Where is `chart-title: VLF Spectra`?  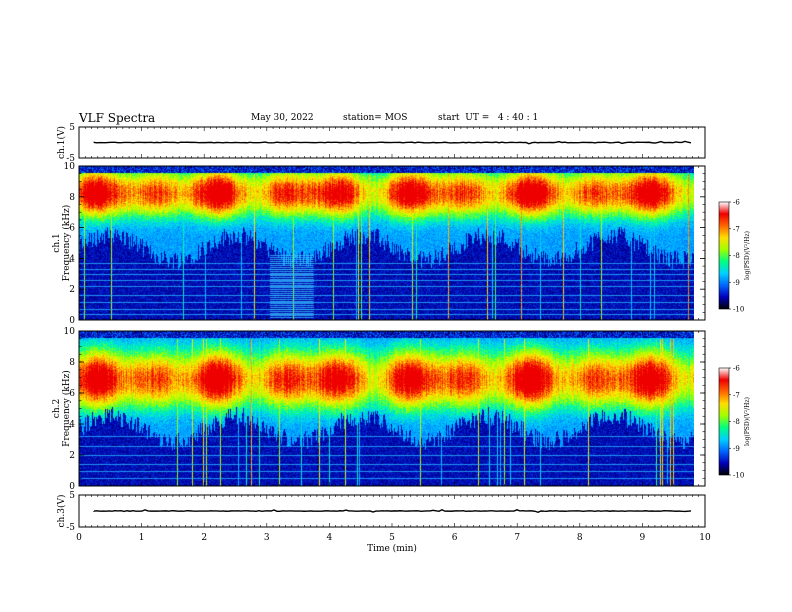
chart-title: VLF Spectra is located at coordinates (117, 118).